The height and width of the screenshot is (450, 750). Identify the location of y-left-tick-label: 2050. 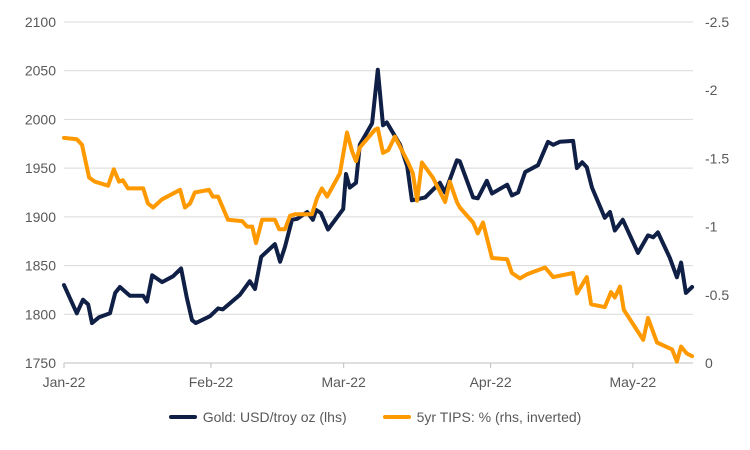
(40, 71).